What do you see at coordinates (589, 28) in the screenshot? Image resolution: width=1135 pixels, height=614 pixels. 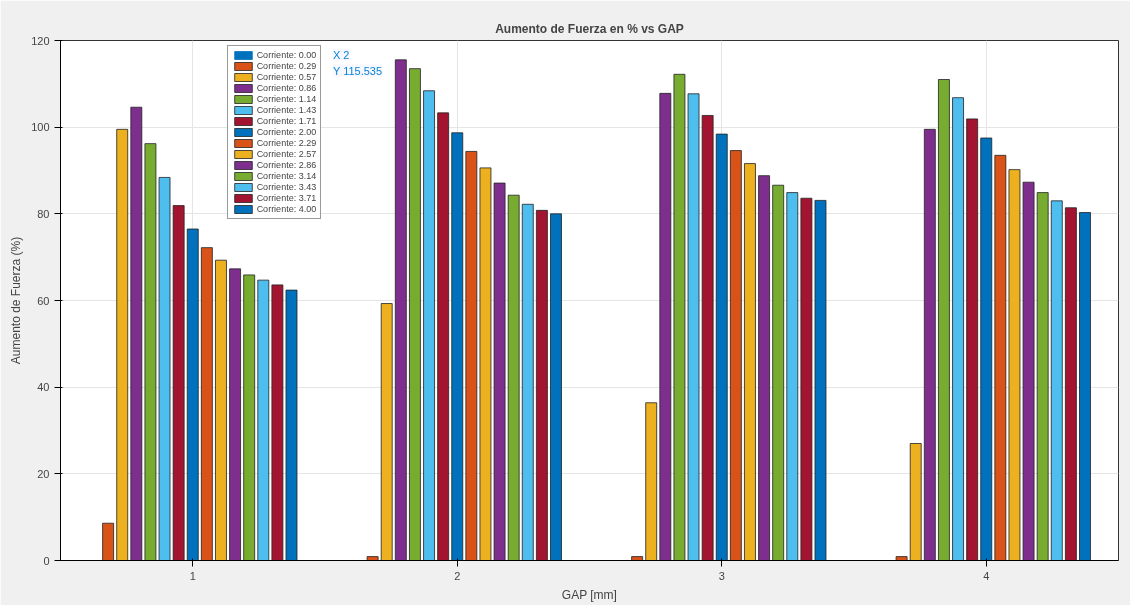 I see `chart-title: Aumento de Fuerza en % vs GAP` at bounding box center [589, 28].